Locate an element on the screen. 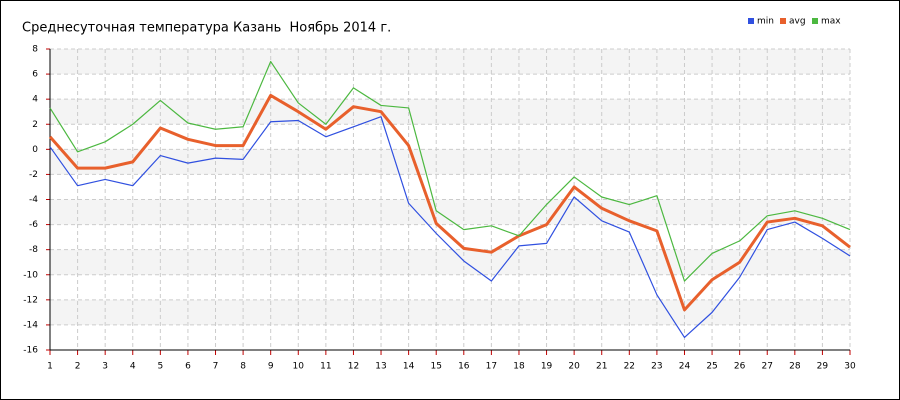 Image resolution: width=900 pixels, height=400 pixels. x-tick-label: 16 is located at coordinates (464, 367).